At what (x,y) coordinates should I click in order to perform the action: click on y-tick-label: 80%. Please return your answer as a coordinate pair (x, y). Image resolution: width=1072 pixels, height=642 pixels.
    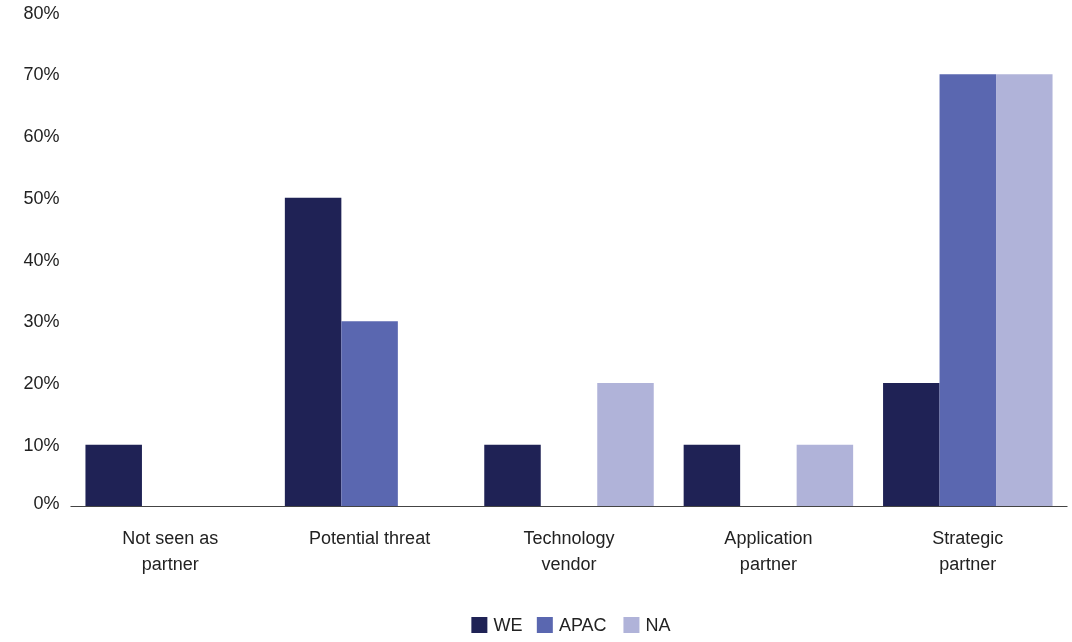
    Looking at the image, I should click on (41, 12).